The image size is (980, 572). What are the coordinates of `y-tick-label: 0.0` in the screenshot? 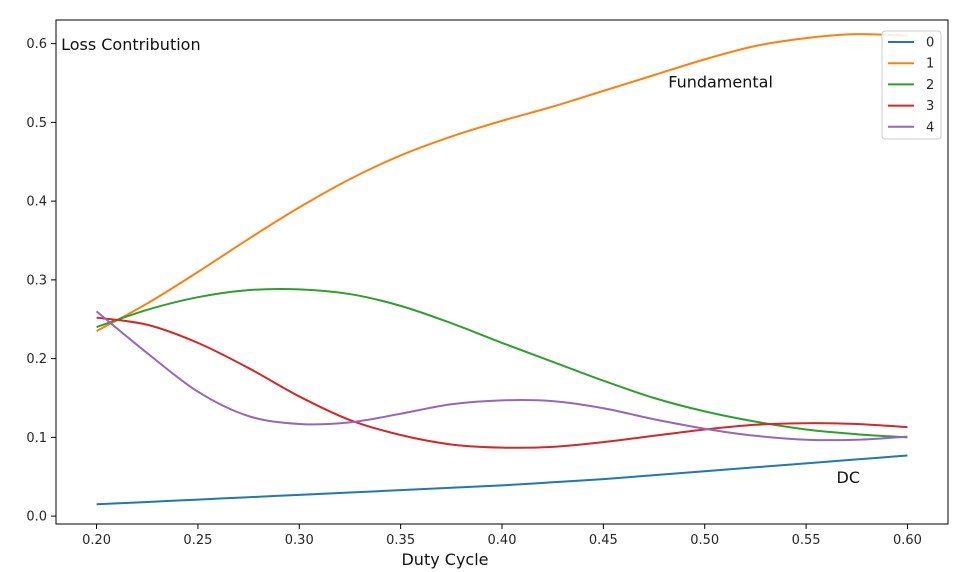 It's located at (36, 517).